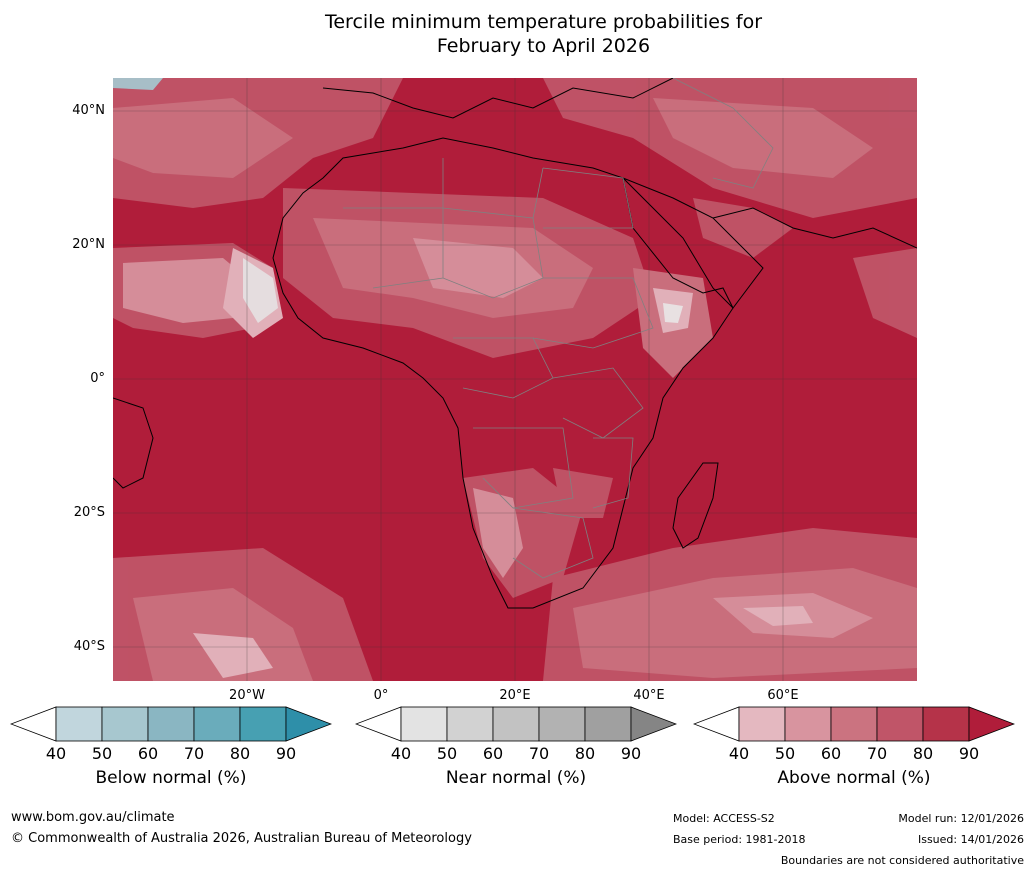 This screenshot has height=873, width=1035. Describe the element at coordinates (171, 778) in the screenshot. I see `colorbar-below-title: Below normal (%)` at that location.